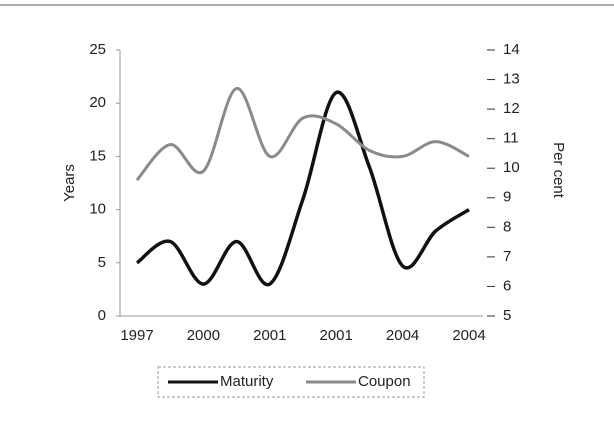 The height and width of the screenshot is (425, 614). I want to click on y2-tick-label: 10, so click(511, 167).